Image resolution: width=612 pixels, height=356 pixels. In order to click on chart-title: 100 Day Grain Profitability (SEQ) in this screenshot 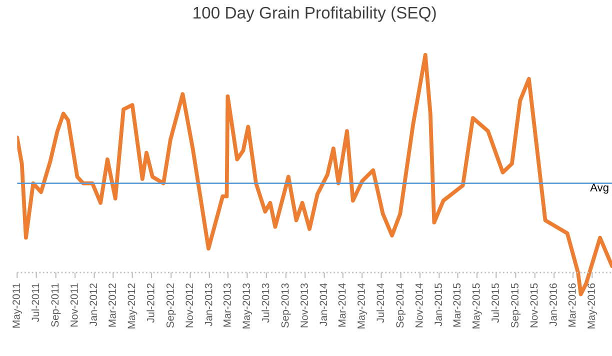, I will do `click(315, 14)`.